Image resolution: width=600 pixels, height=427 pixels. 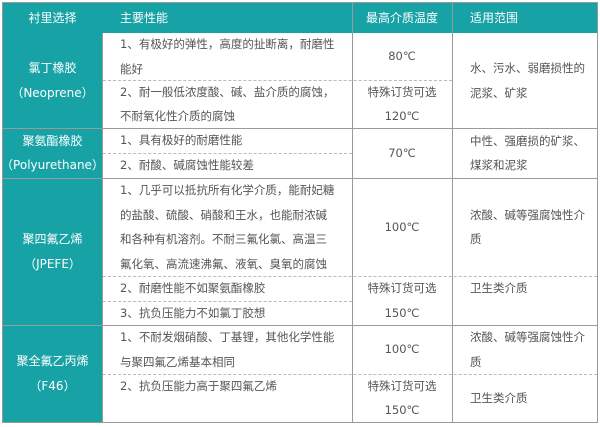 I want to click on header-properties: 主要性能, so click(x=144, y=17).